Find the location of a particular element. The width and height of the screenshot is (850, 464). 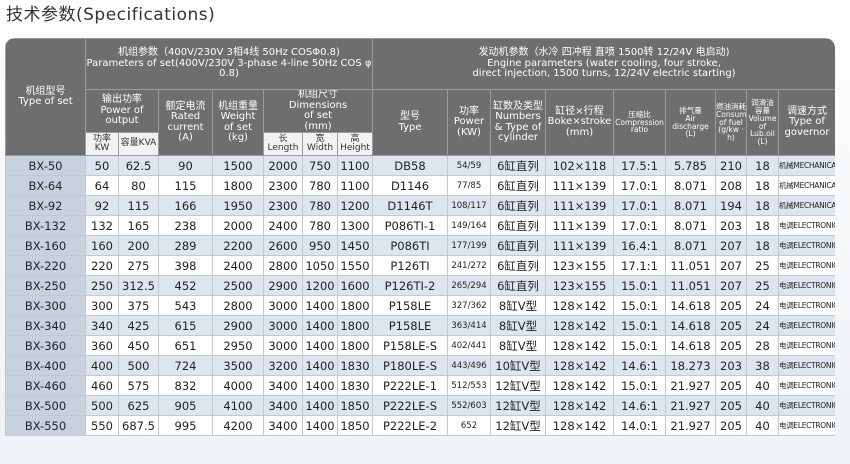

cell: 4000 is located at coordinates (238, 385).